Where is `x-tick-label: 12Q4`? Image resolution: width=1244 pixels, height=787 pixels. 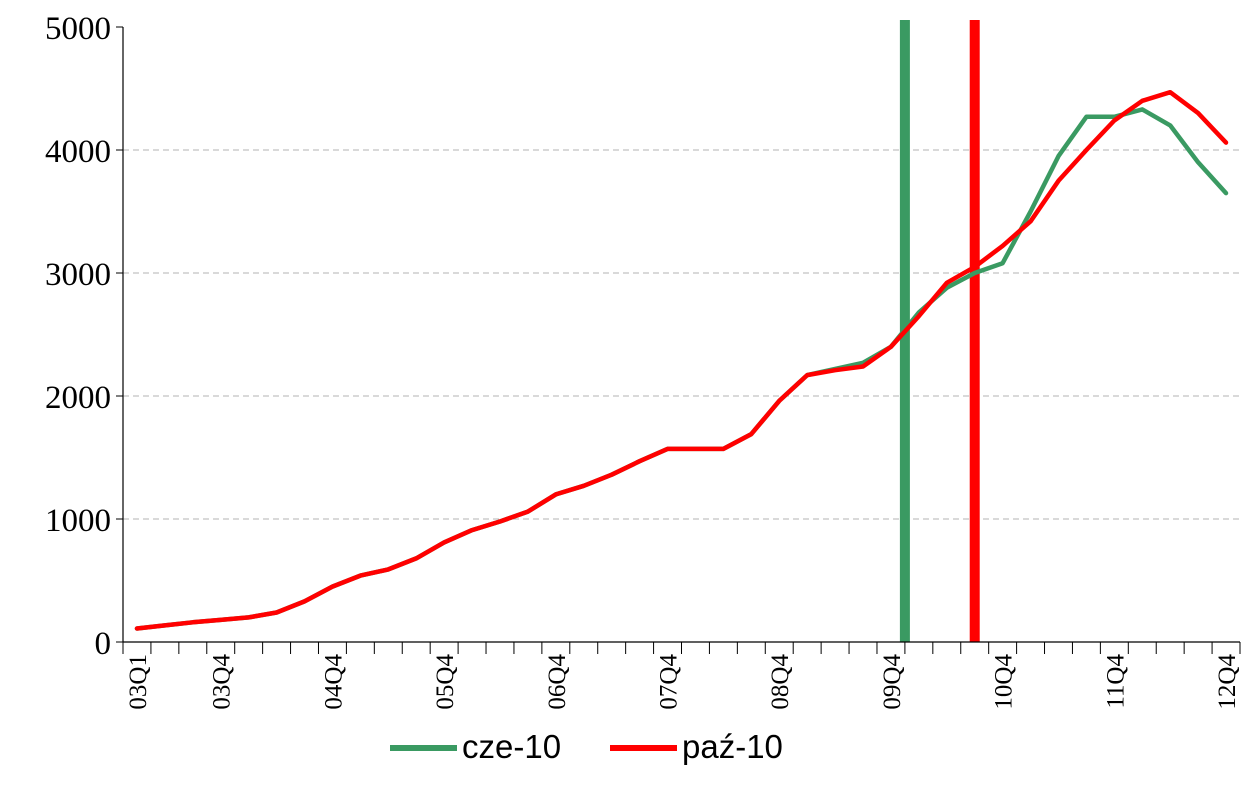 x-tick-label: 12Q4 is located at coordinates (1227, 682).